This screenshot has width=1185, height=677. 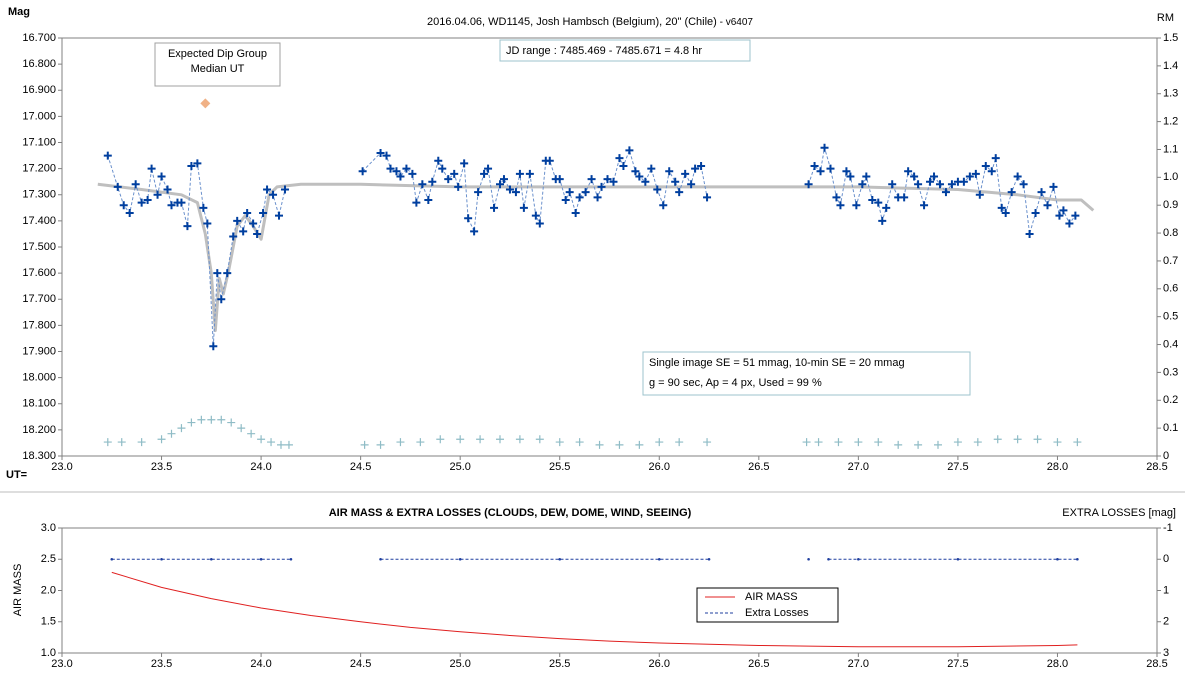 What do you see at coordinates (39, 38) in the screenshot?
I see `y-tick-label: 16.700` at bounding box center [39, 38].